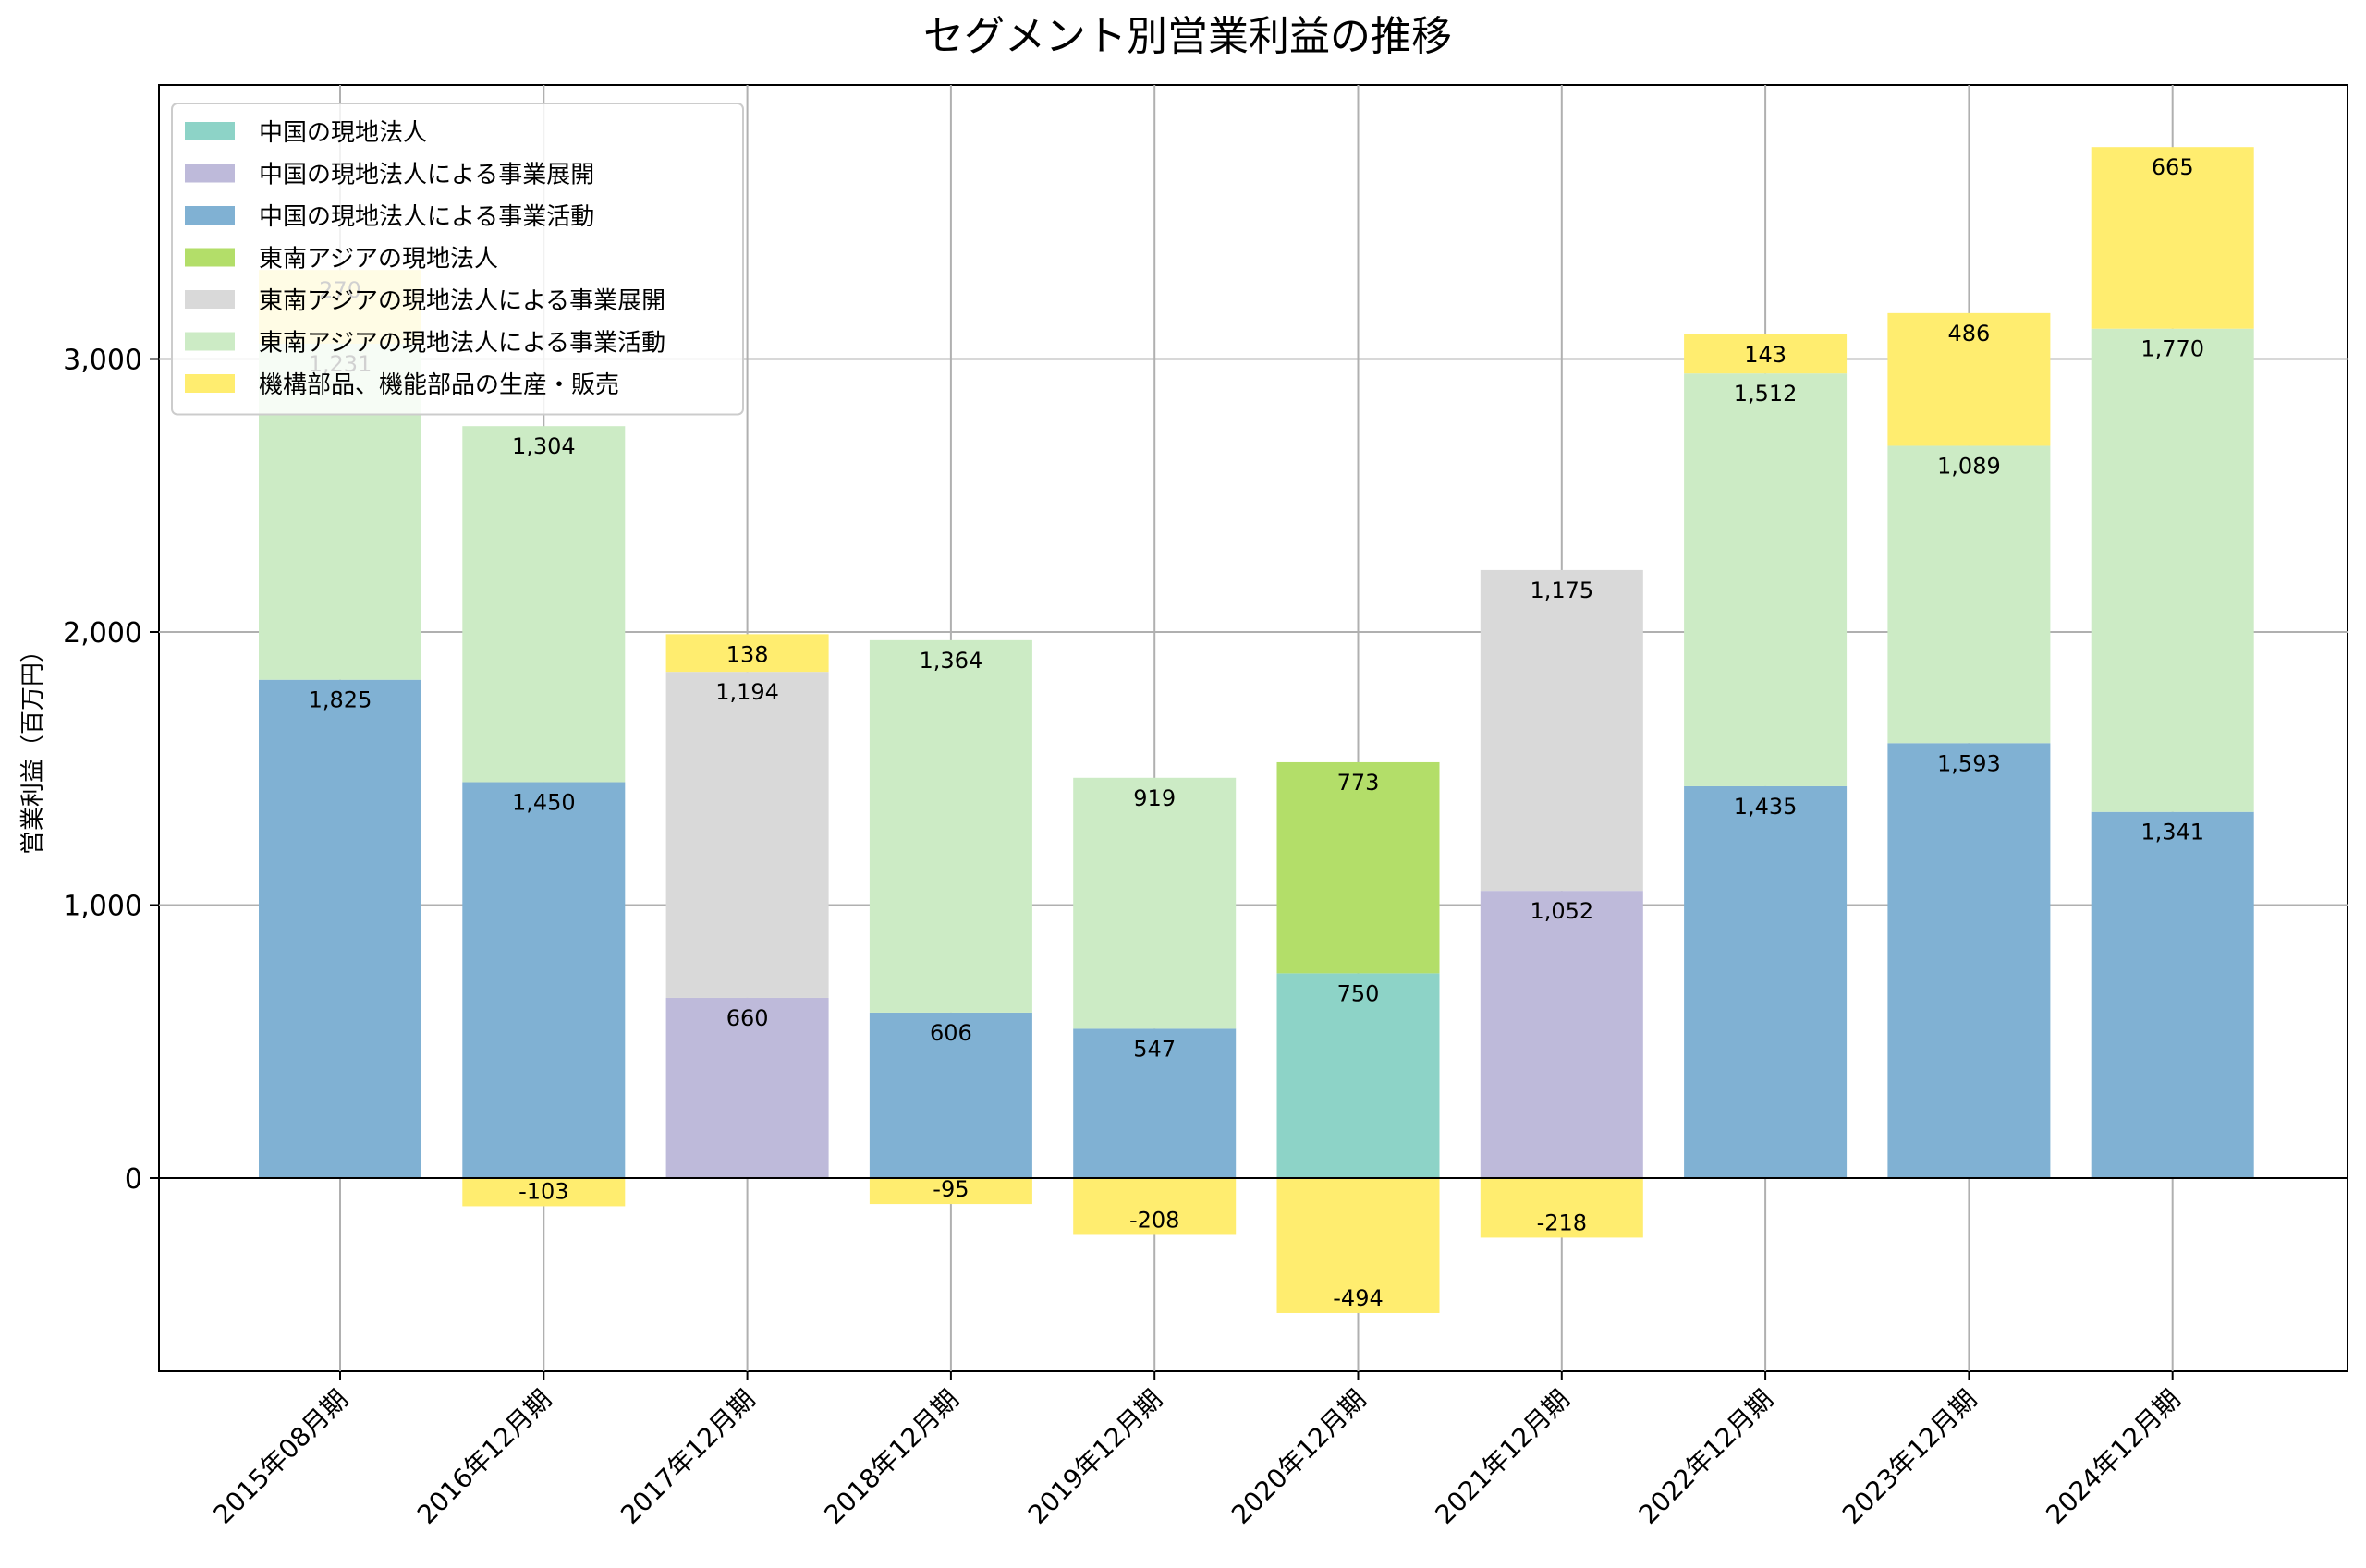 This screenshot has height=1568, width=2366. I want to click on data-label: 1,304, so click(544, 446).